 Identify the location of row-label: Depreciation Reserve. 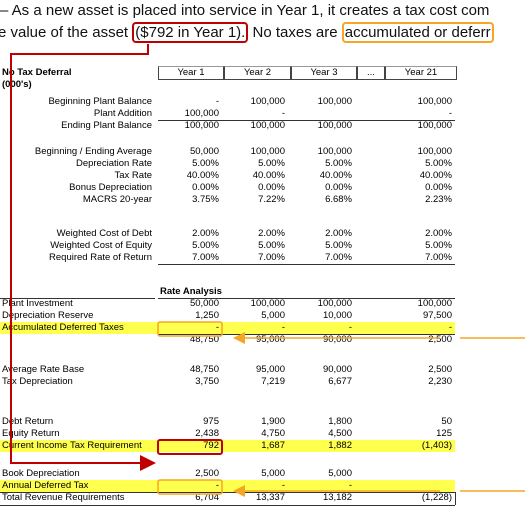
(48, 315).